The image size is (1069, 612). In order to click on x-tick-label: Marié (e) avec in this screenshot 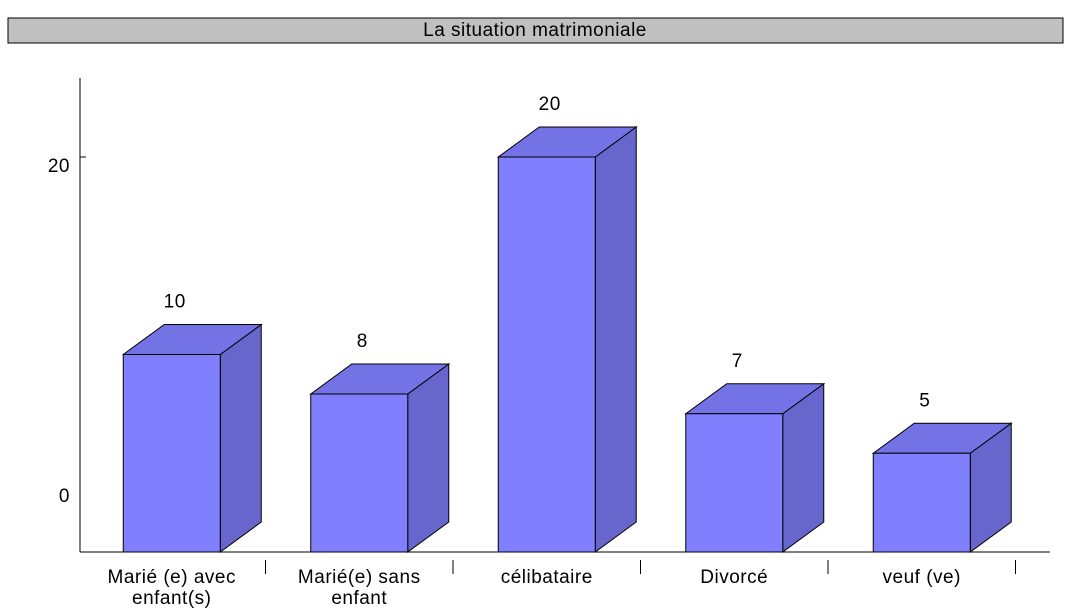, I will do `click(172, 577)`.